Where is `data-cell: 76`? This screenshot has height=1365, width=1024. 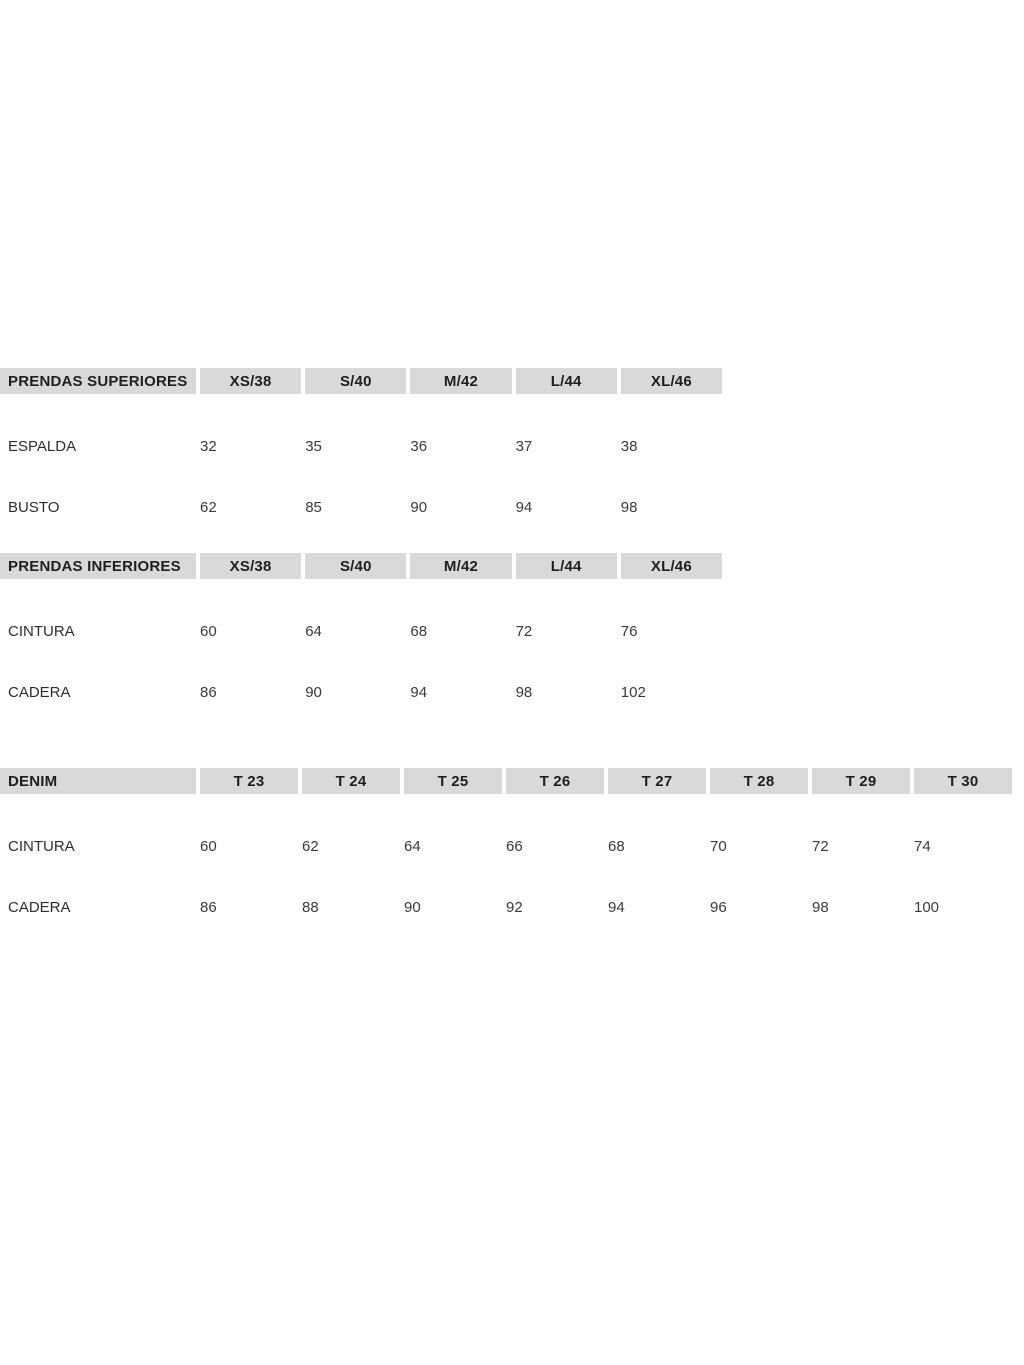
data-cell: 76 is located at coordinates (629, 631).